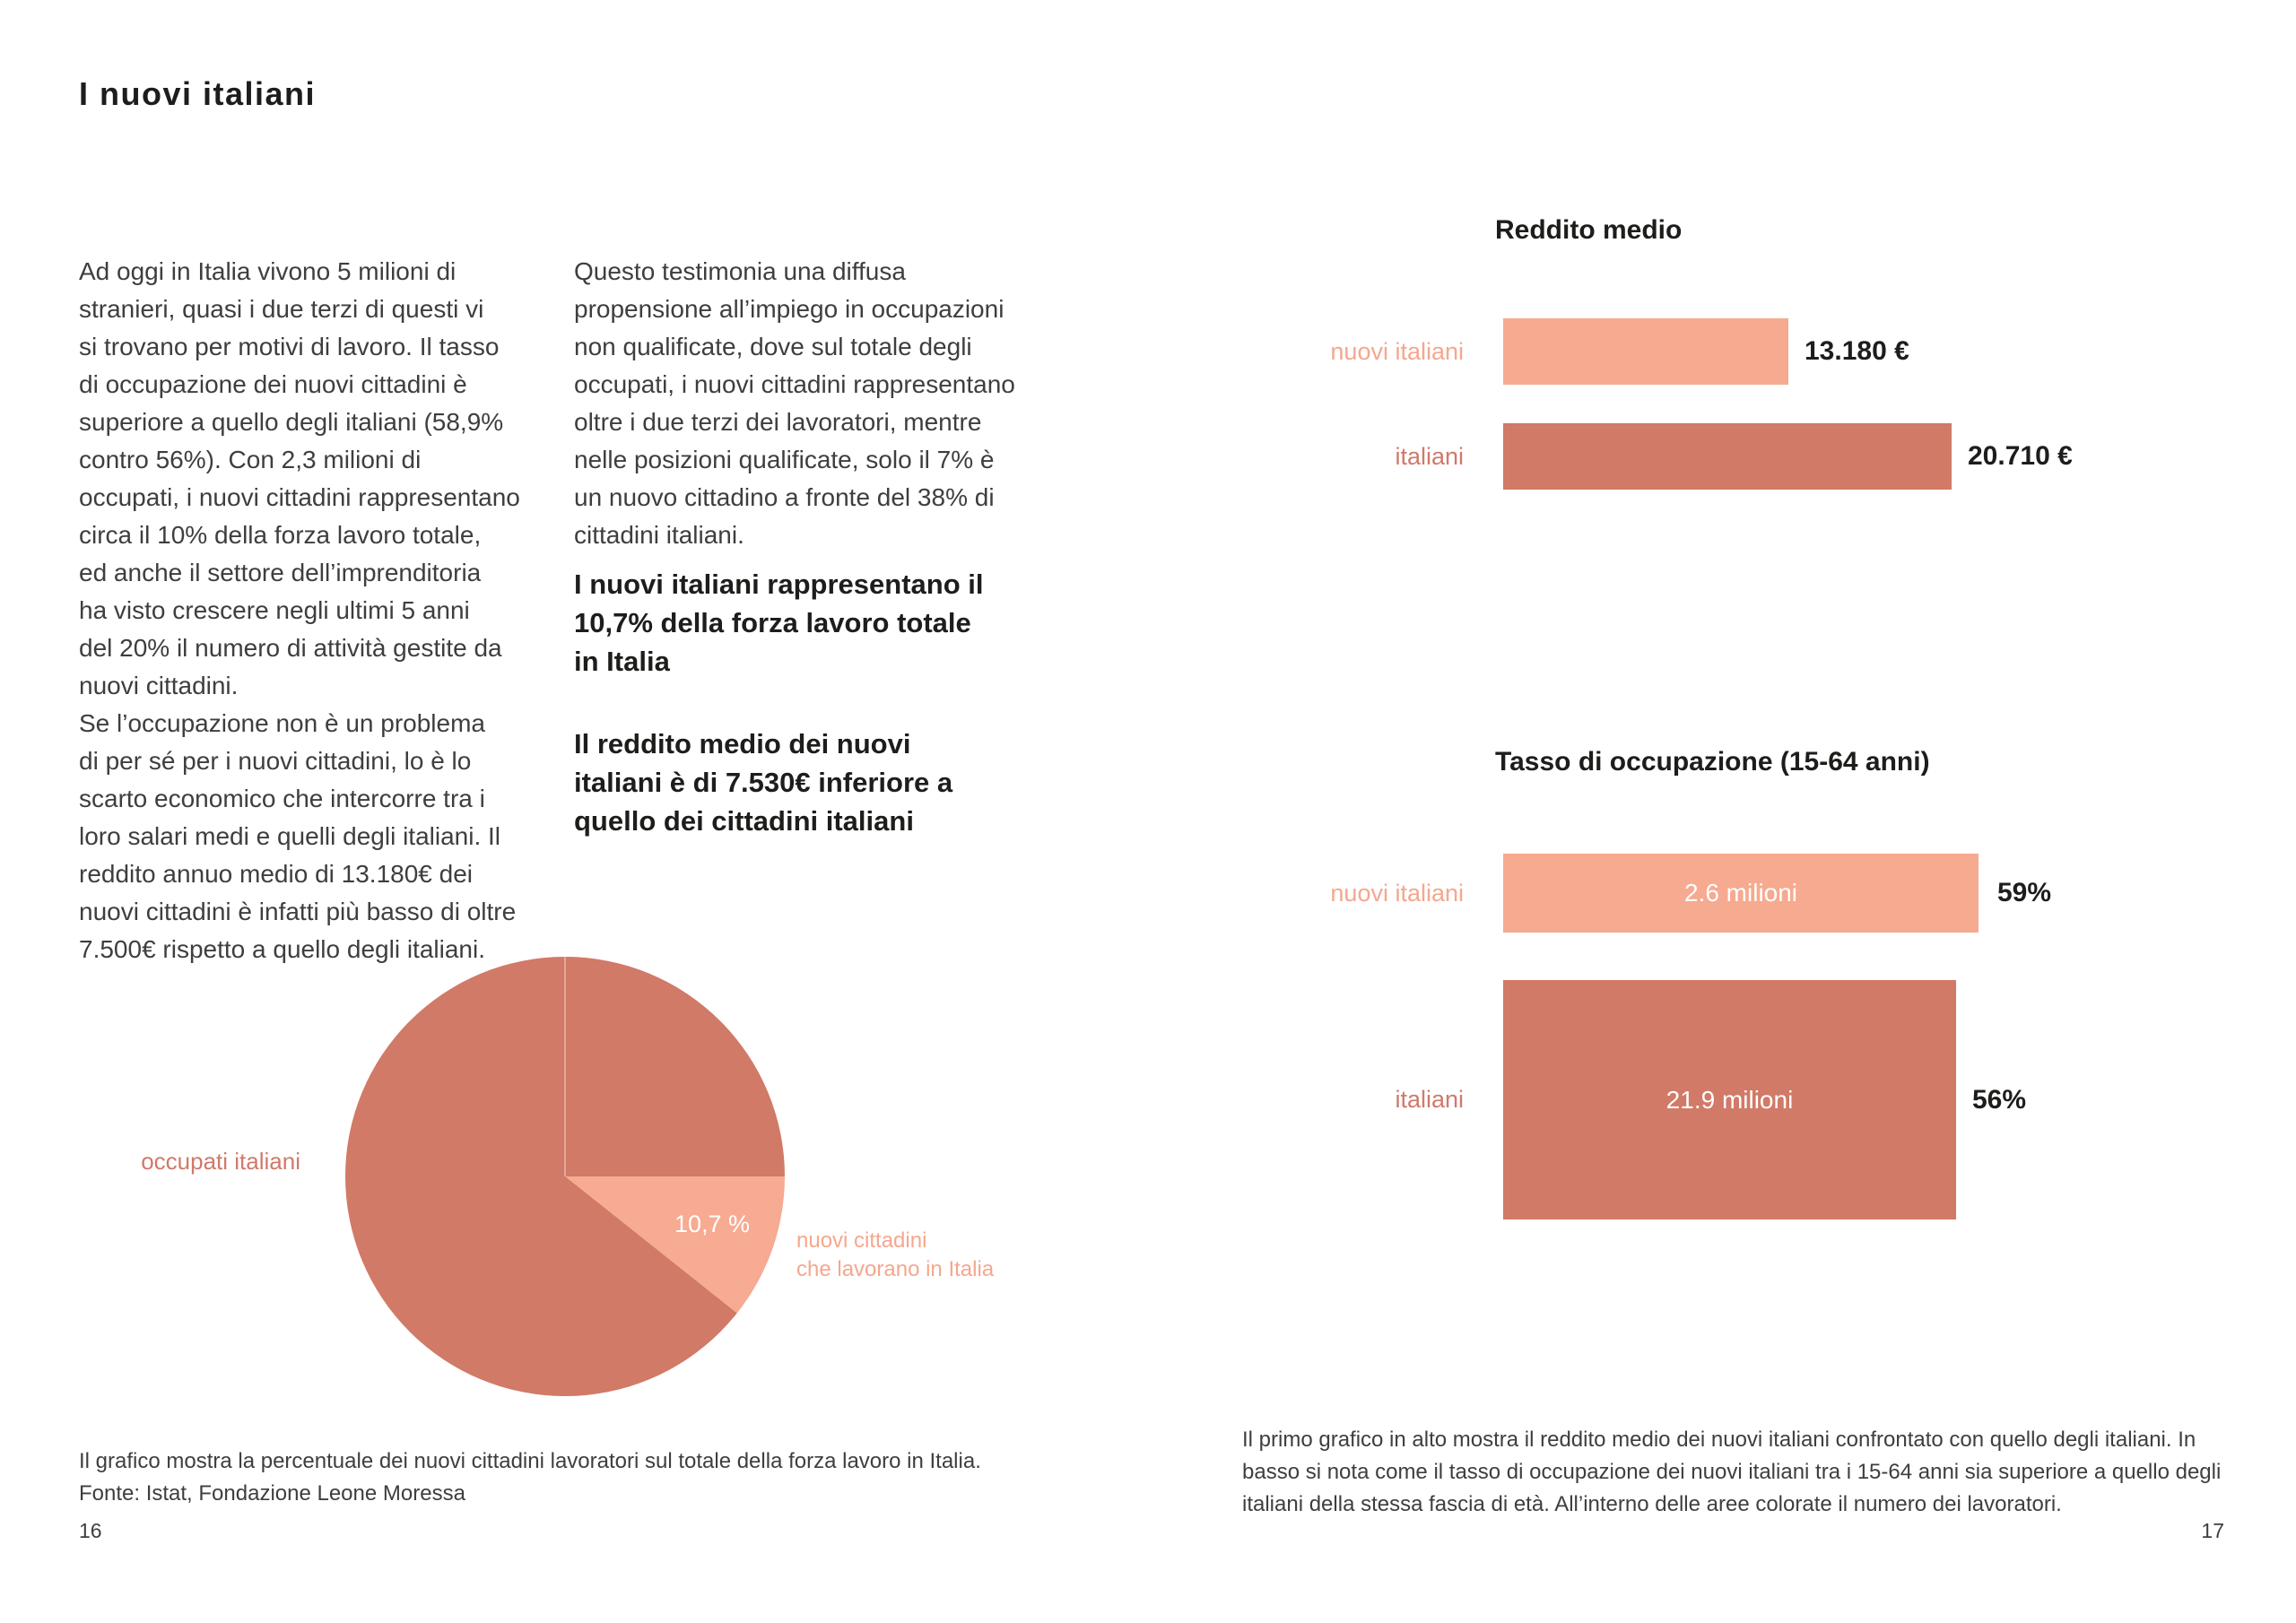  I want to click on income-row-label: italiani, so click(1429, 456).